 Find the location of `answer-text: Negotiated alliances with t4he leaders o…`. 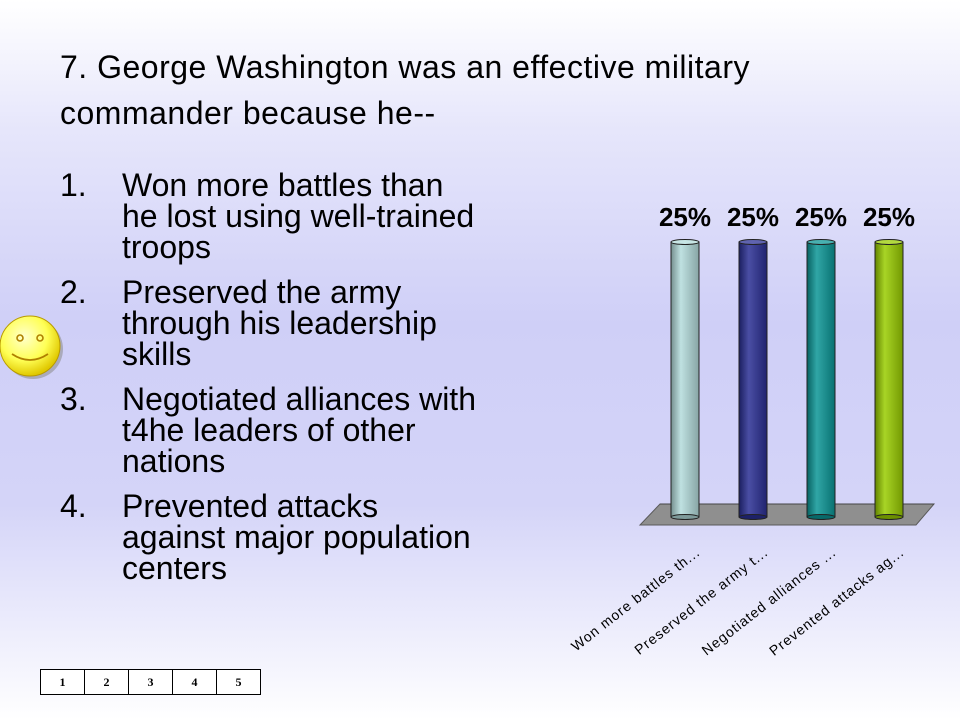

answer-text: Negotiated alliances with t4he leaders o… is located at coordinates (299, 430).